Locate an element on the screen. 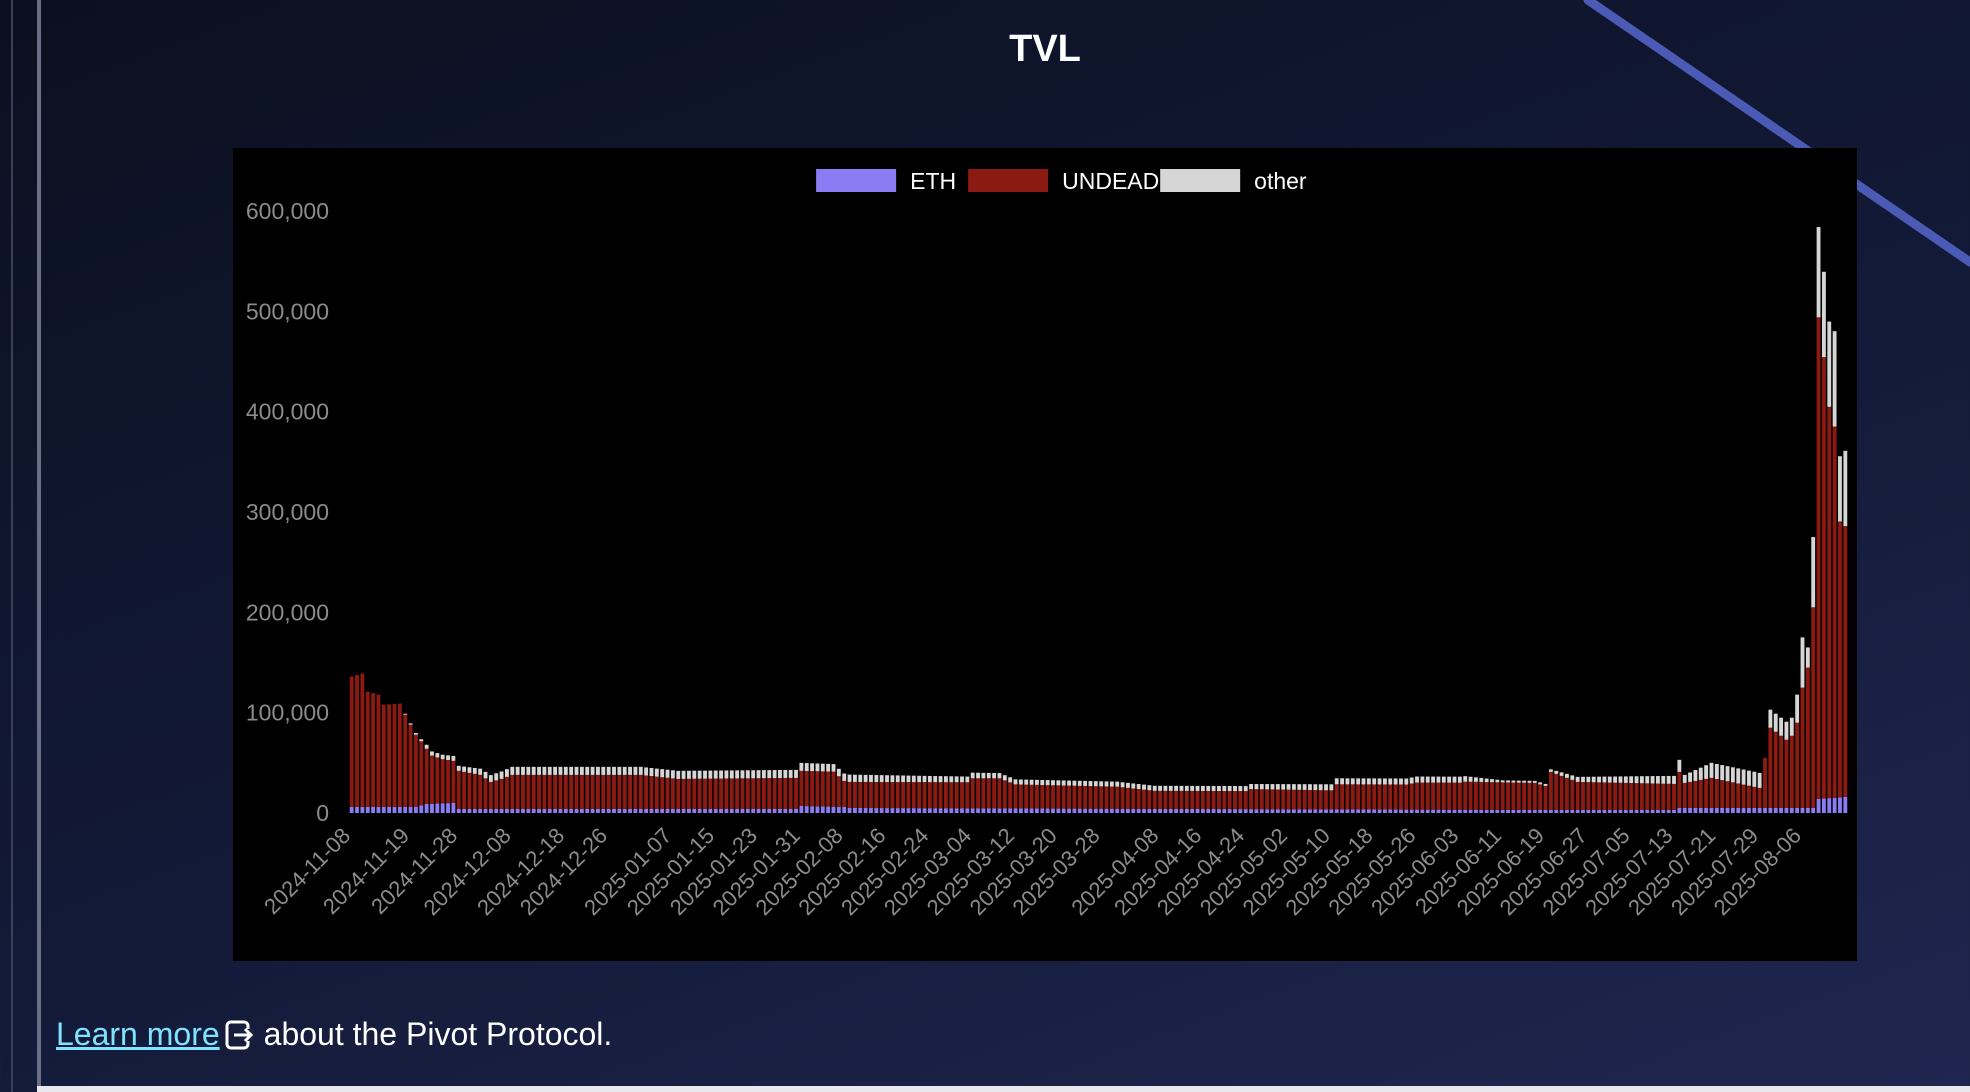  legend-swatch-undead is located at coordinates (1008, 180).